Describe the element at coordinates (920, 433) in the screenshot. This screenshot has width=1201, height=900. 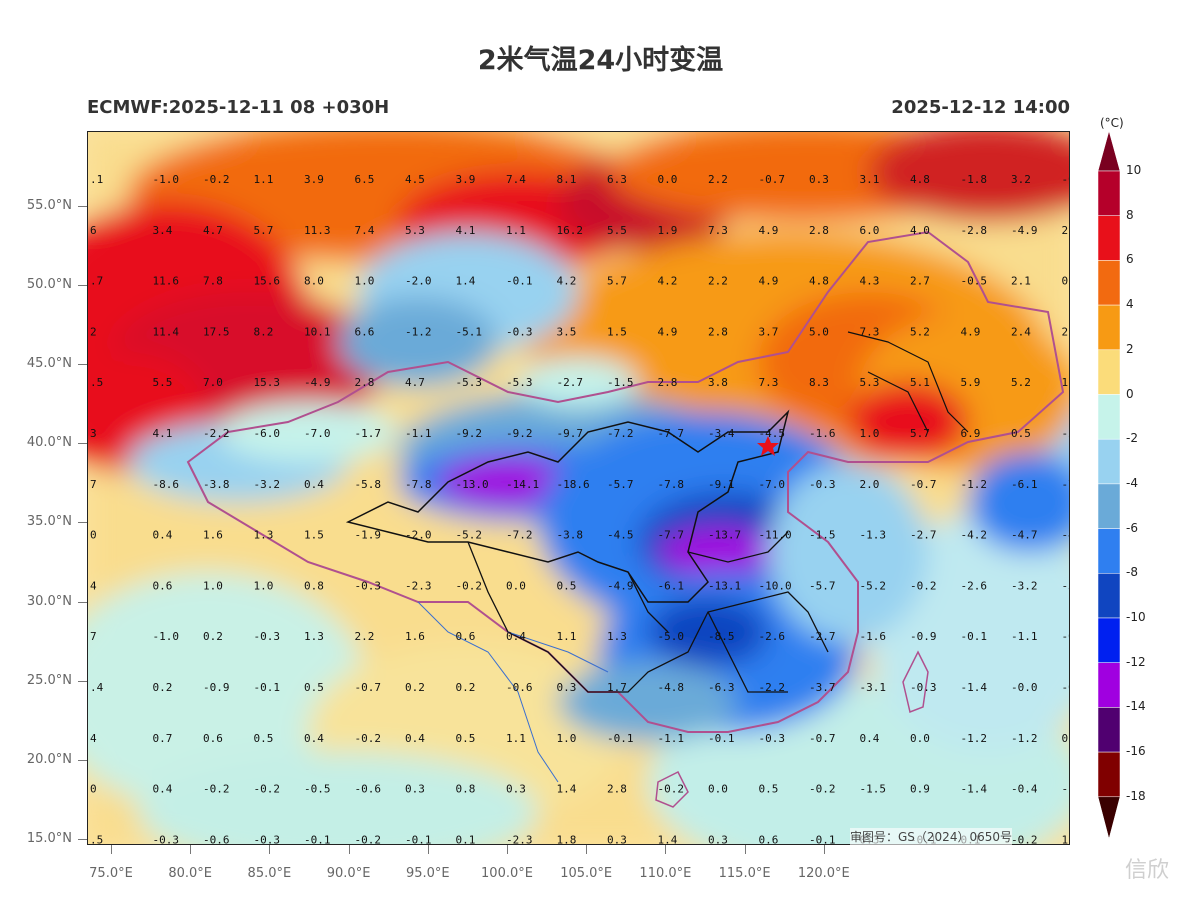
I see `grid-value: 5.7` at that location.